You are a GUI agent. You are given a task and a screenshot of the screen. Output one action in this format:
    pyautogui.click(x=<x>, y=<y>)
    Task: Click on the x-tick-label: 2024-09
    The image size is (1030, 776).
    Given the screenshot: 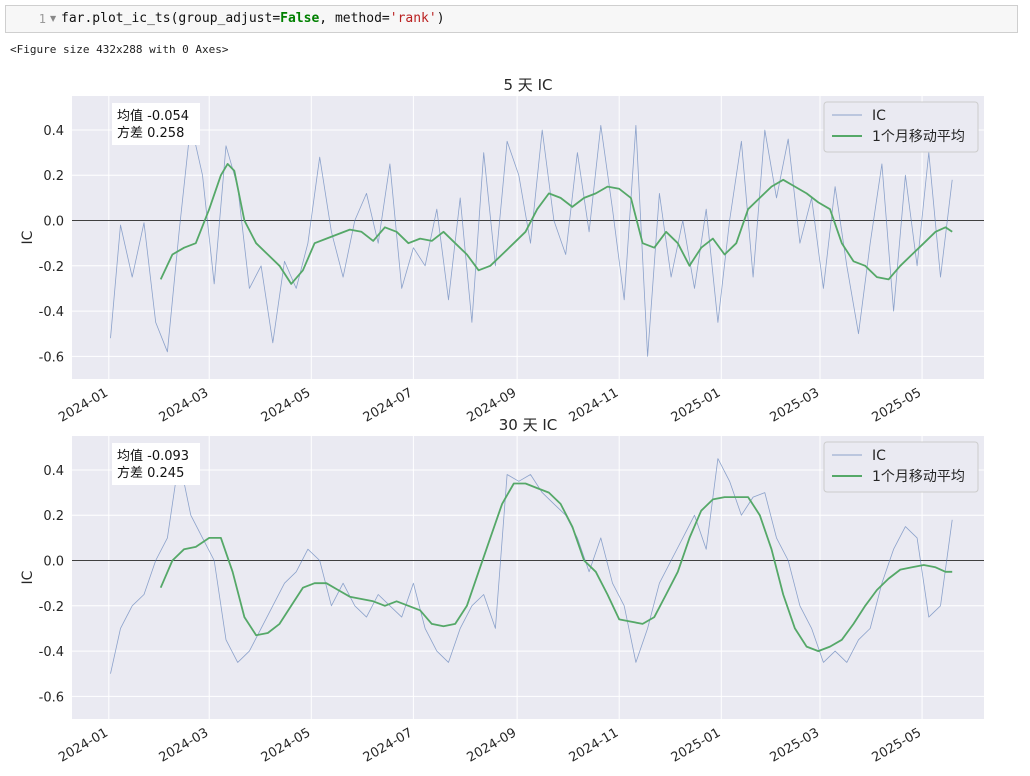 What is the action you would take?
    pyautogui.click(x=492, y=745)
    